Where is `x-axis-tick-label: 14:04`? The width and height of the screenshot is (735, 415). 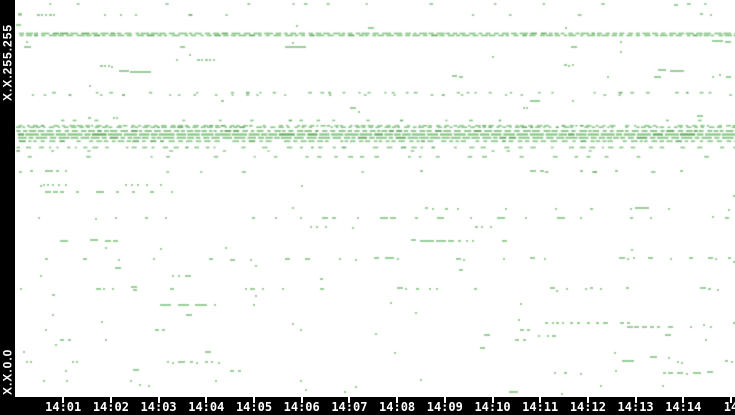
x-axis-tick-label: 14:04 is located at coordinates (206, 407).